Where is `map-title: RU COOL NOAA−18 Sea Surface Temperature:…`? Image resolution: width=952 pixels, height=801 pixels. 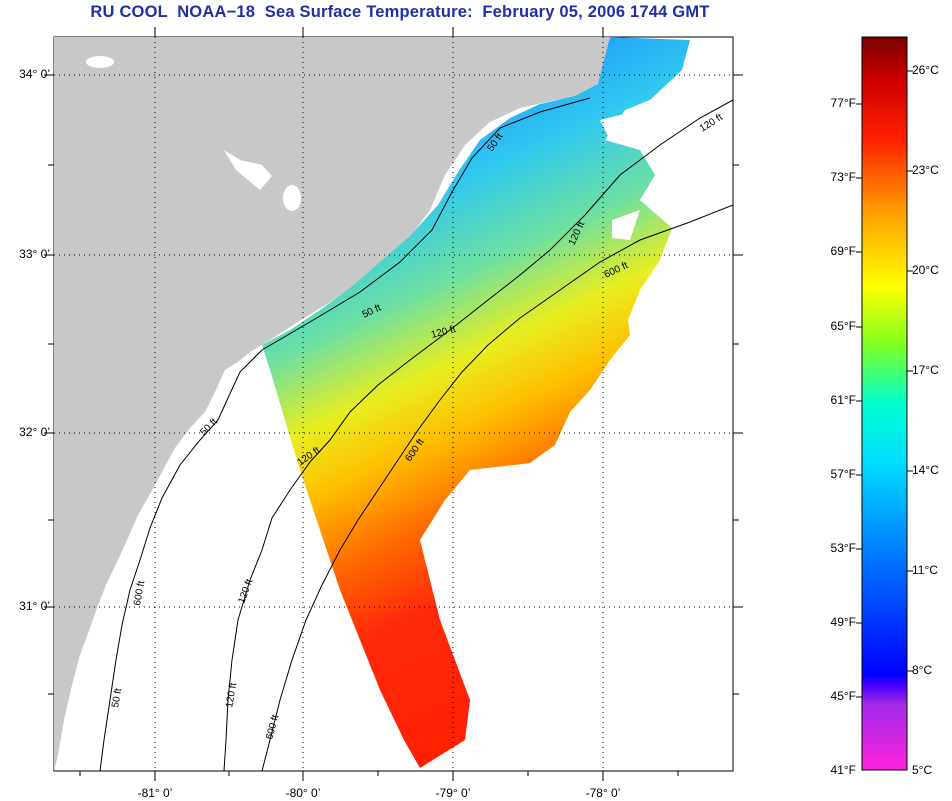 map-title: RU COOL NOAA−18 Sea Surface Temperature:… is located at coordinates (400, 12).